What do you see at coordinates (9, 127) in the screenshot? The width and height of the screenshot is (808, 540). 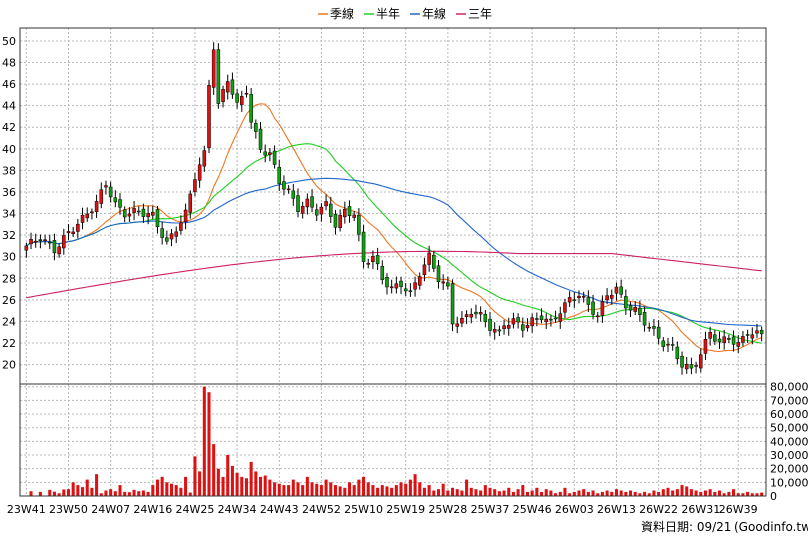 I see `price-tick-label: 42` at bounding box center [9, 127].